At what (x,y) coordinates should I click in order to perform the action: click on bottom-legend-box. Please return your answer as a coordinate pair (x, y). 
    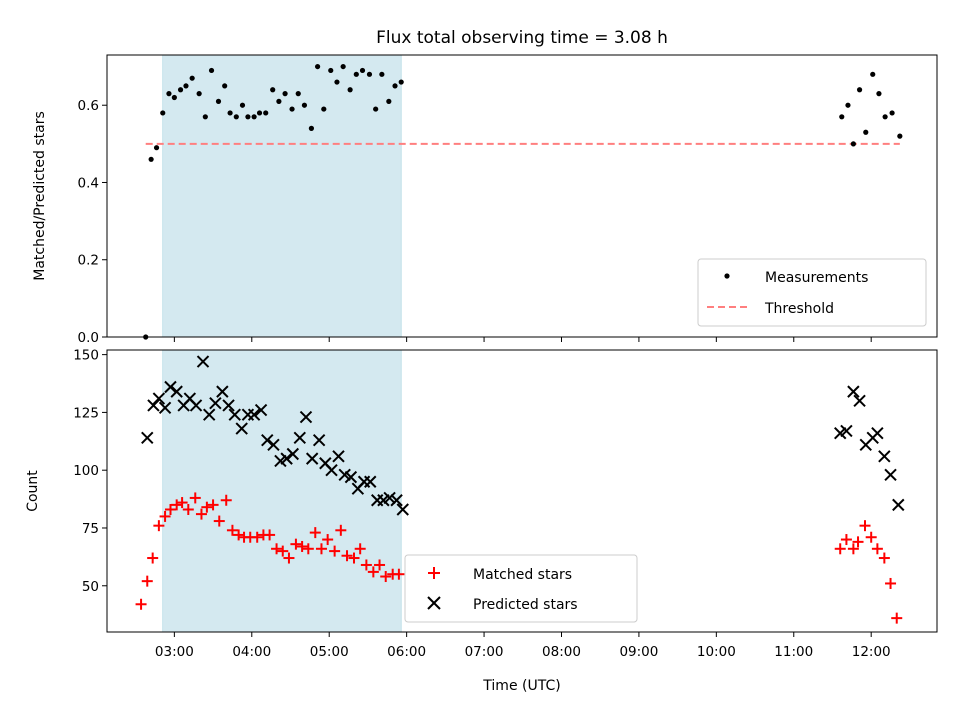
    Looking at the image, I should click on (521, 588).